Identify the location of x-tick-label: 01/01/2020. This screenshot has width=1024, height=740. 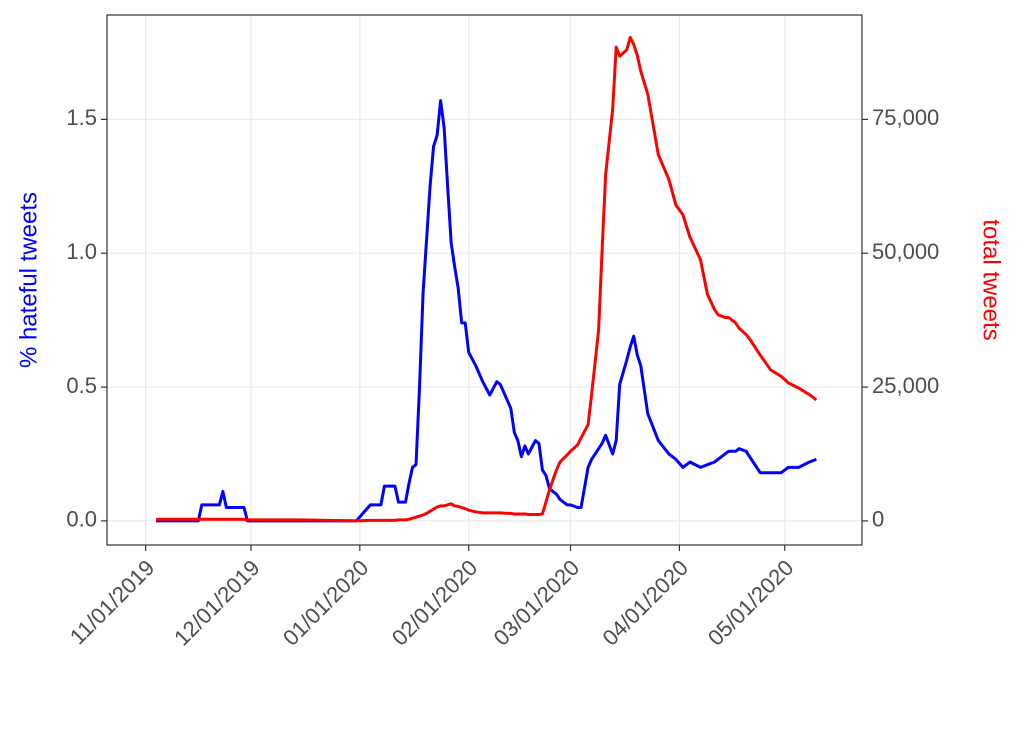
(326, 603).